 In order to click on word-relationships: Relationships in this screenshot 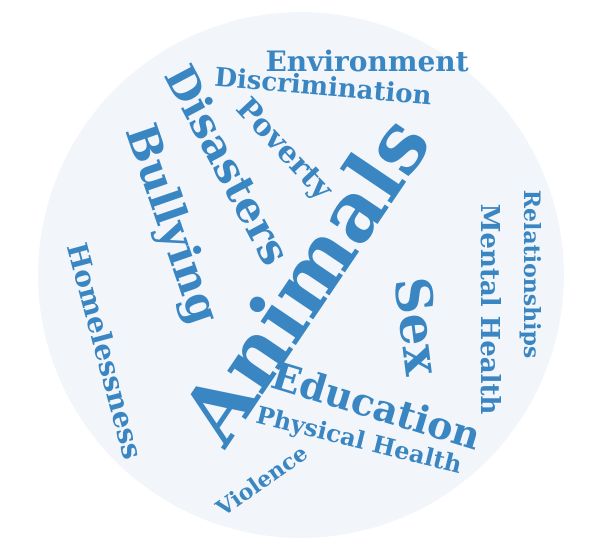, I will do `click(531, 274)`.